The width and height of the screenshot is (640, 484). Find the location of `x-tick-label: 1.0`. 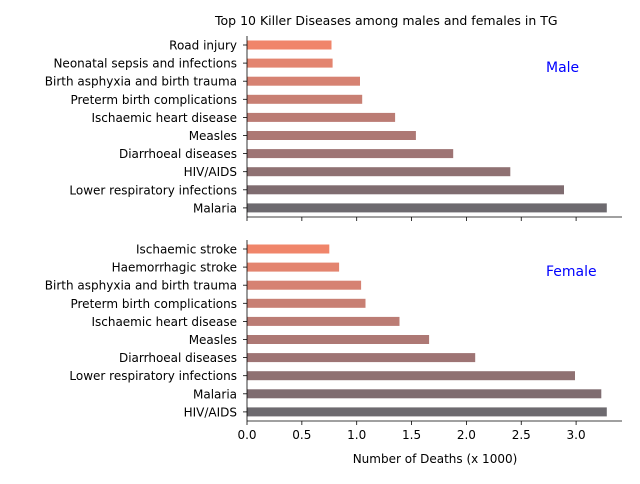

x-tick-label: 1.0 is located at coordinates (356, 435).